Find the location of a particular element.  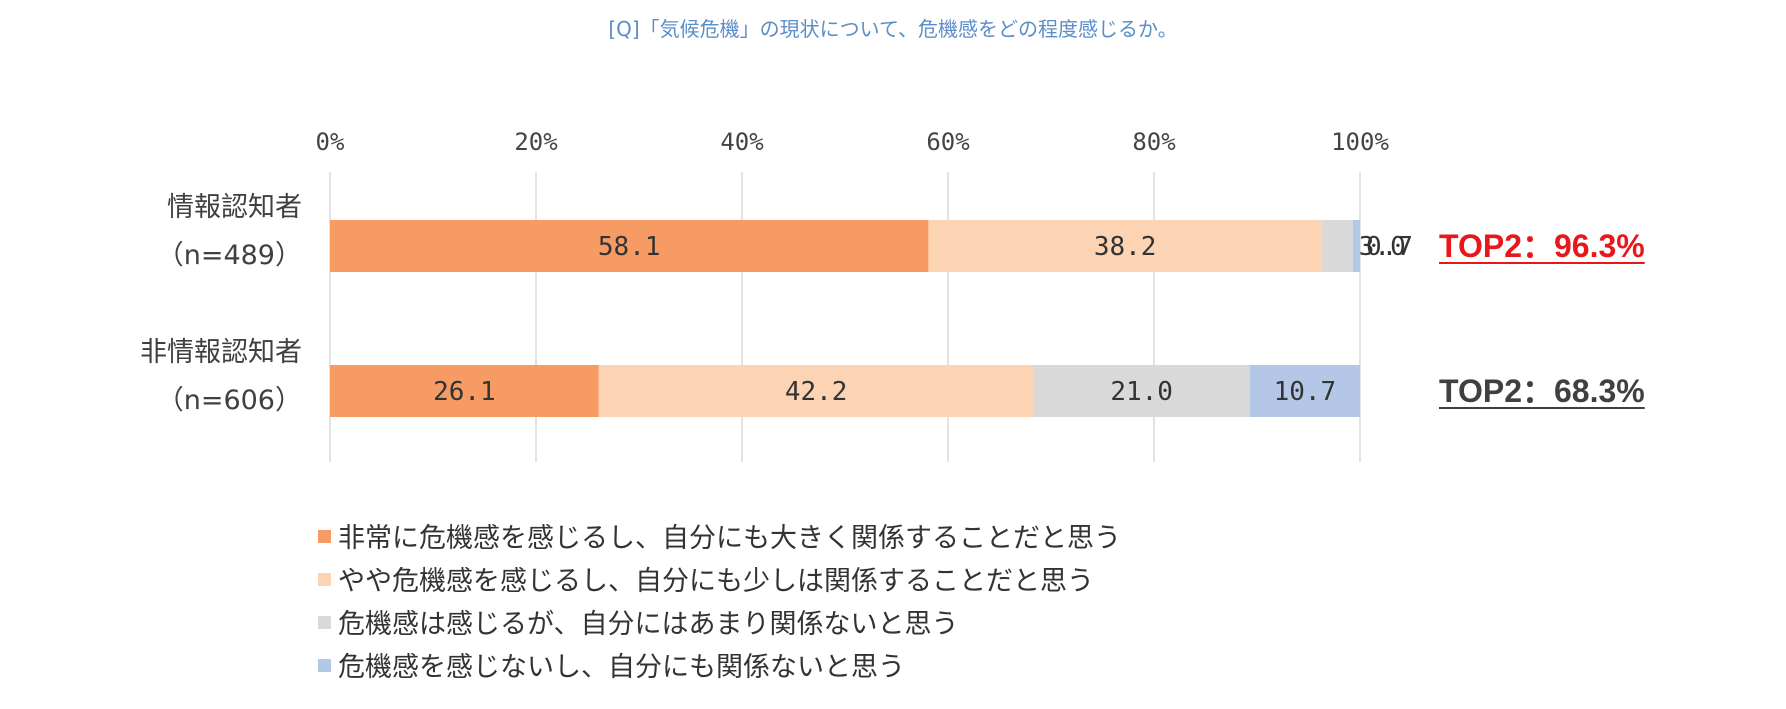

x-axis-ticks: 0% 20% 40% 60% 80% 100% is located at coordinates (853, 142).